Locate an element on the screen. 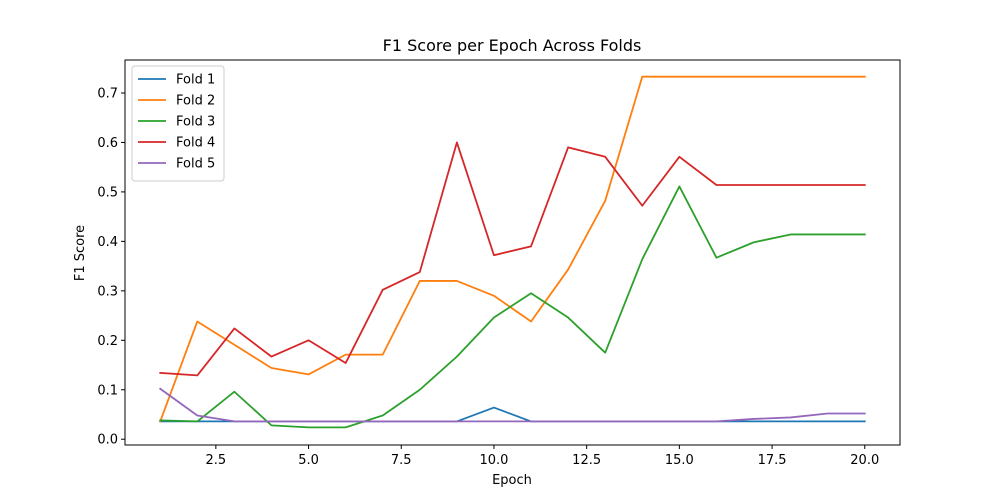 The width and height of the screenshot is (1000, 500). y-tick-label: 0.7 is located at coordinates (107, 93).